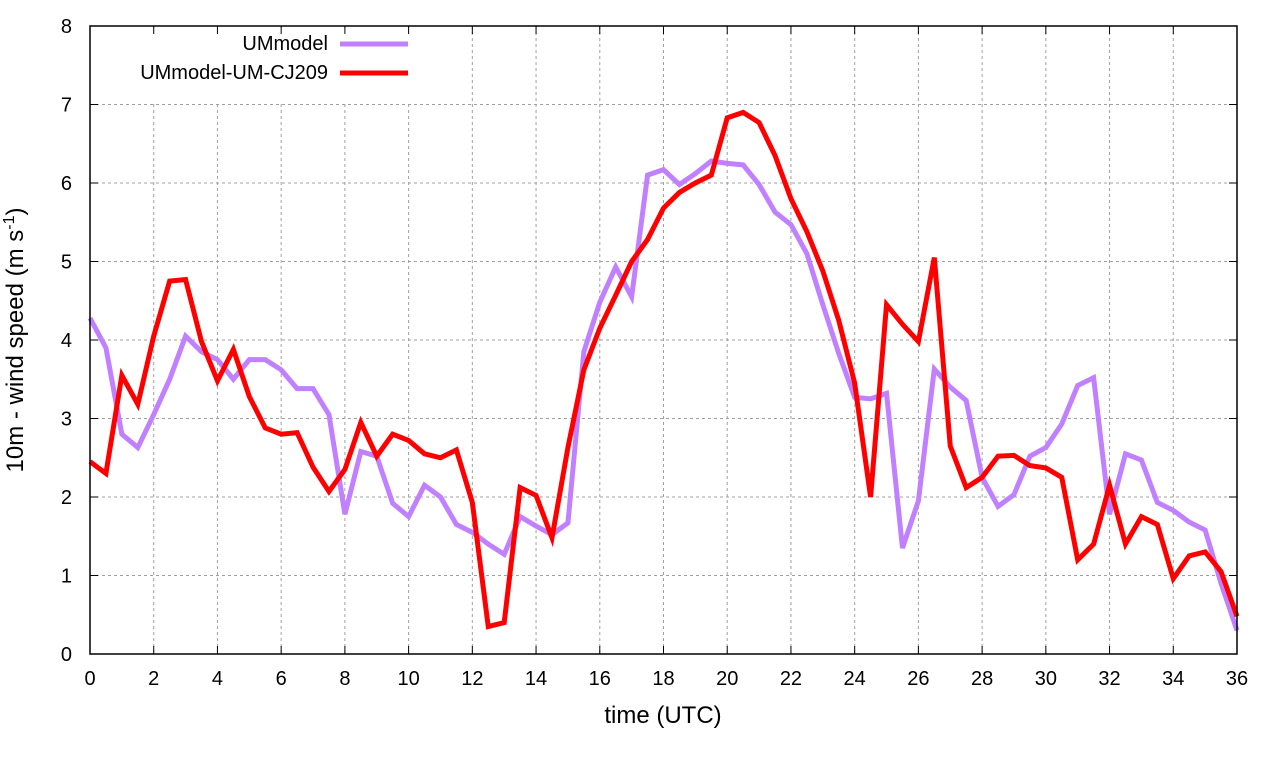 This screenshot has height=760, width=1280. What do you see at coordinates (66, 106) in the screenshot?
I see `y-tick-label: 7` at bounding box center [66, 106].